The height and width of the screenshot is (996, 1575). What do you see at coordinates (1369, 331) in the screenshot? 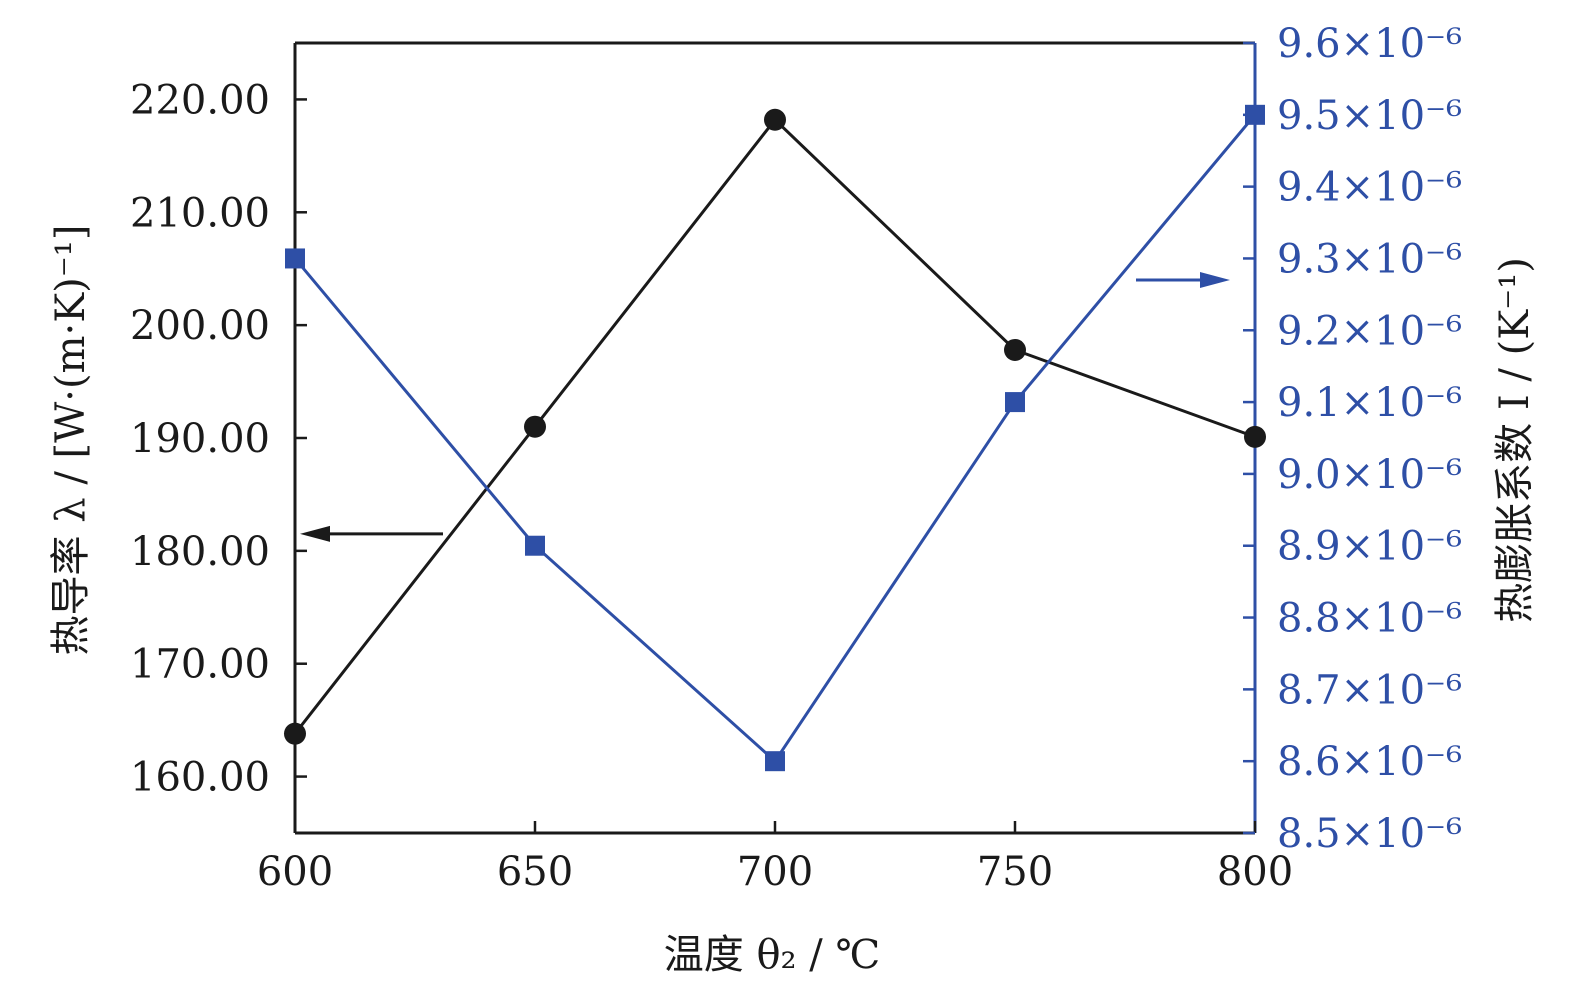
I see `right-y-tick-label: 9.2×10⁻⁶` at bounding box center [1369, 331].